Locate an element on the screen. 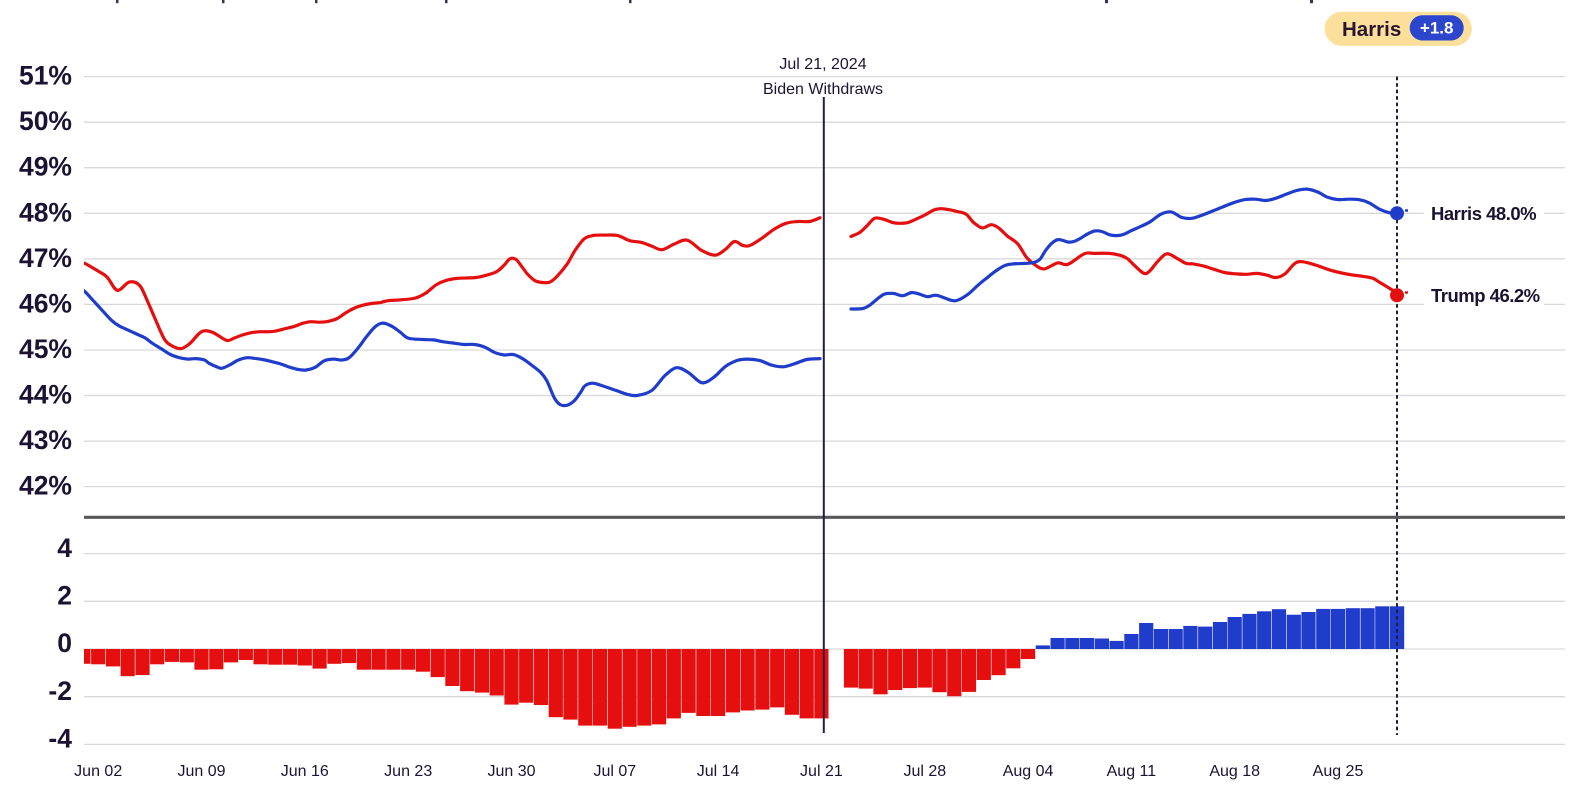 Image resolution: width=1585 pixels, height=797 pixels. svg-text: 47% is located at coordinates (45, 258).